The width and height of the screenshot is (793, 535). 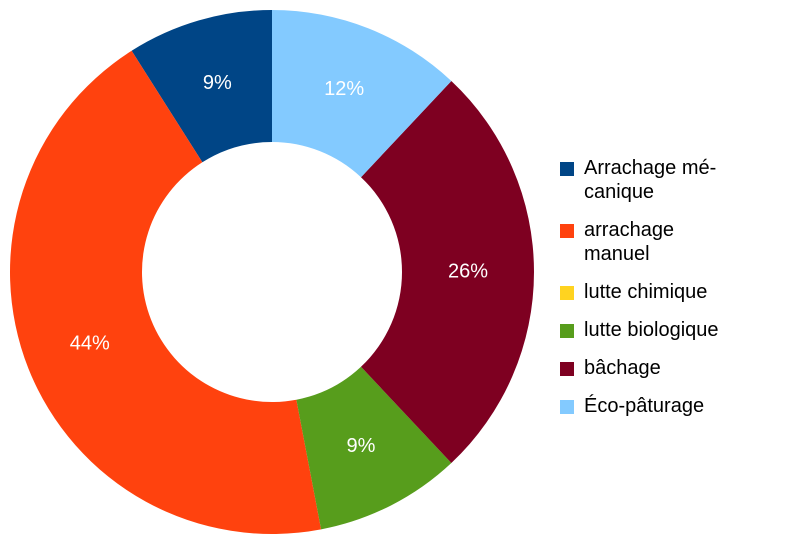 I want to click on value-label: 26%, so click(x=468, y=271).